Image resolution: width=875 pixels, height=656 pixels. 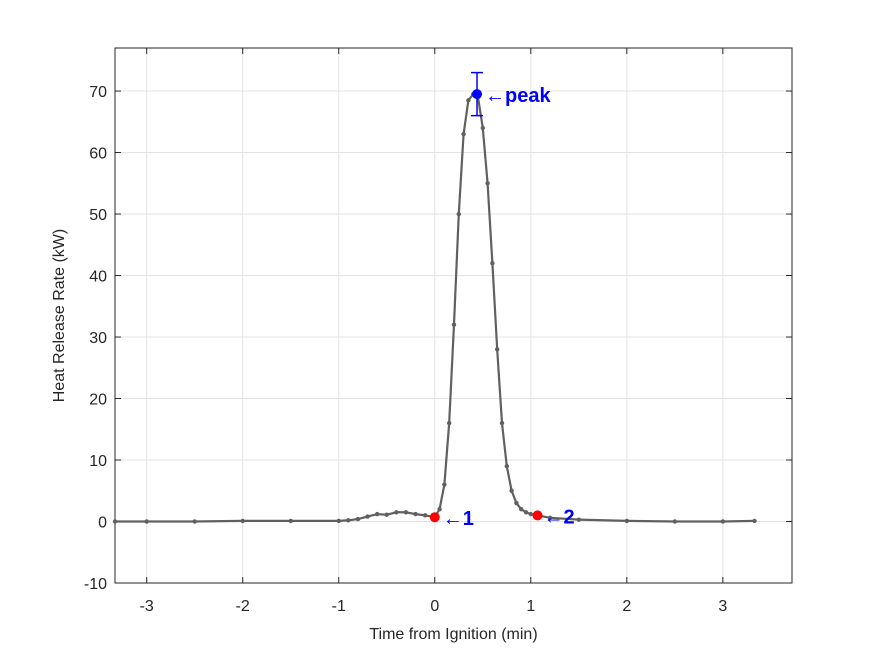 What do you see at coordinates (98, 92) in the screenshot?
I see `y-tick-label: 70` at bounding box center [98, 92].